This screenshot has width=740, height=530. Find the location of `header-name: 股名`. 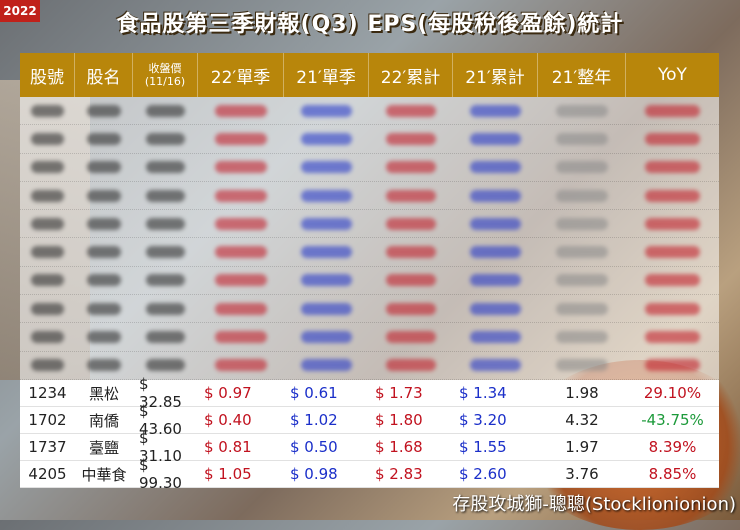

header-name: 股名 is located at coordinates (104, 75).